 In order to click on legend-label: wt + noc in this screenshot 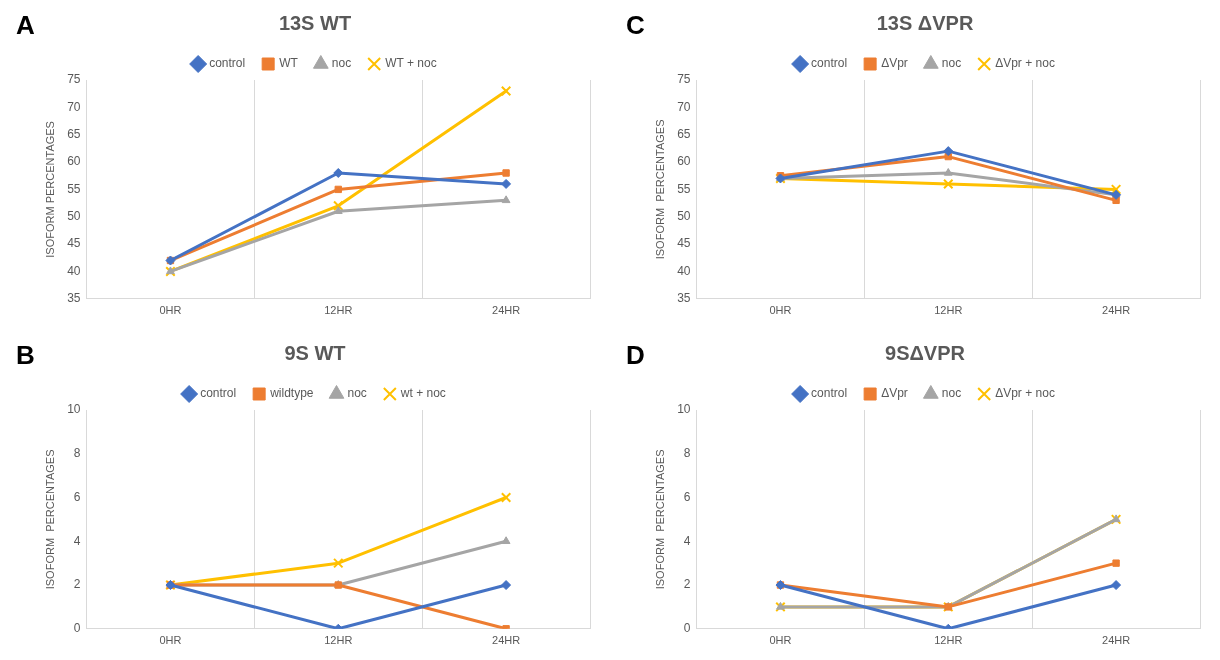, I will do `click(422, 393)`.